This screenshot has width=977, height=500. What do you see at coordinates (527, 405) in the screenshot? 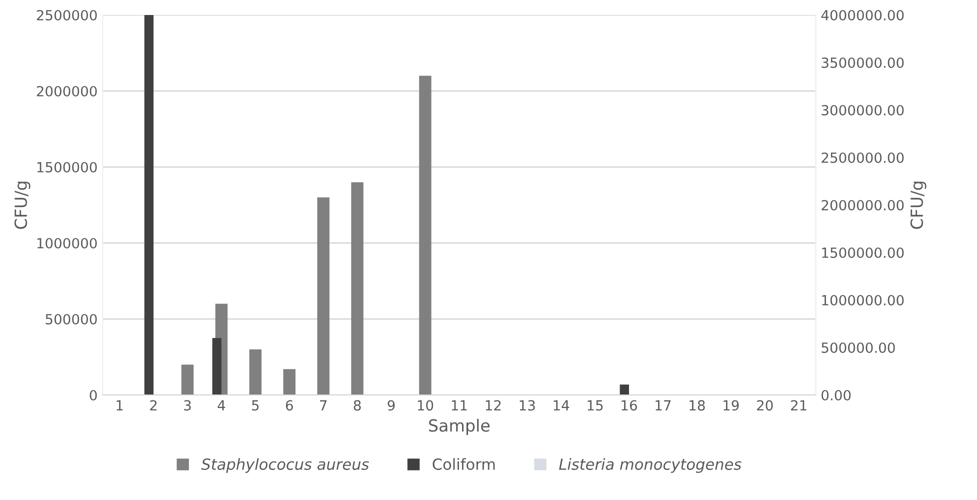
I see `x-tick-label: 13` at bounding box center [527, 405].